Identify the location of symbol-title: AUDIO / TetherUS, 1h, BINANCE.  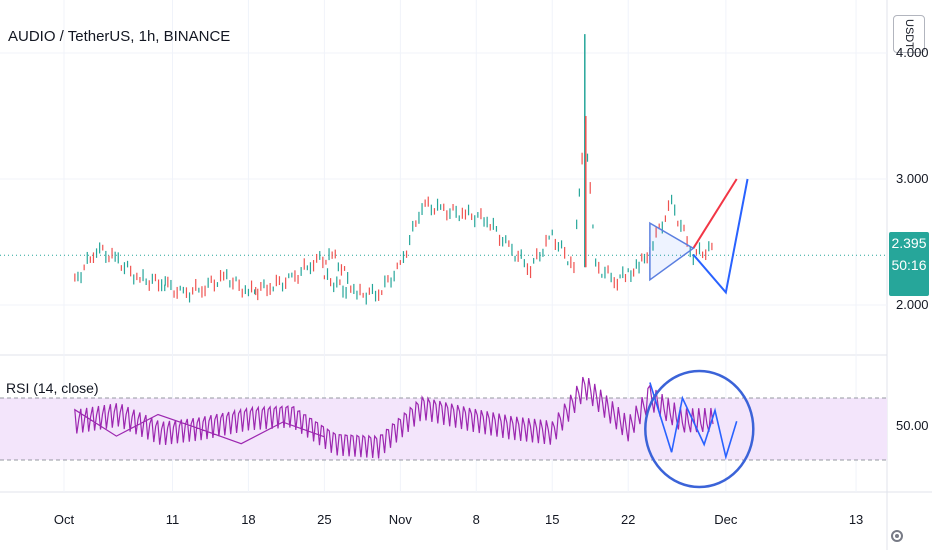
(119, 36).